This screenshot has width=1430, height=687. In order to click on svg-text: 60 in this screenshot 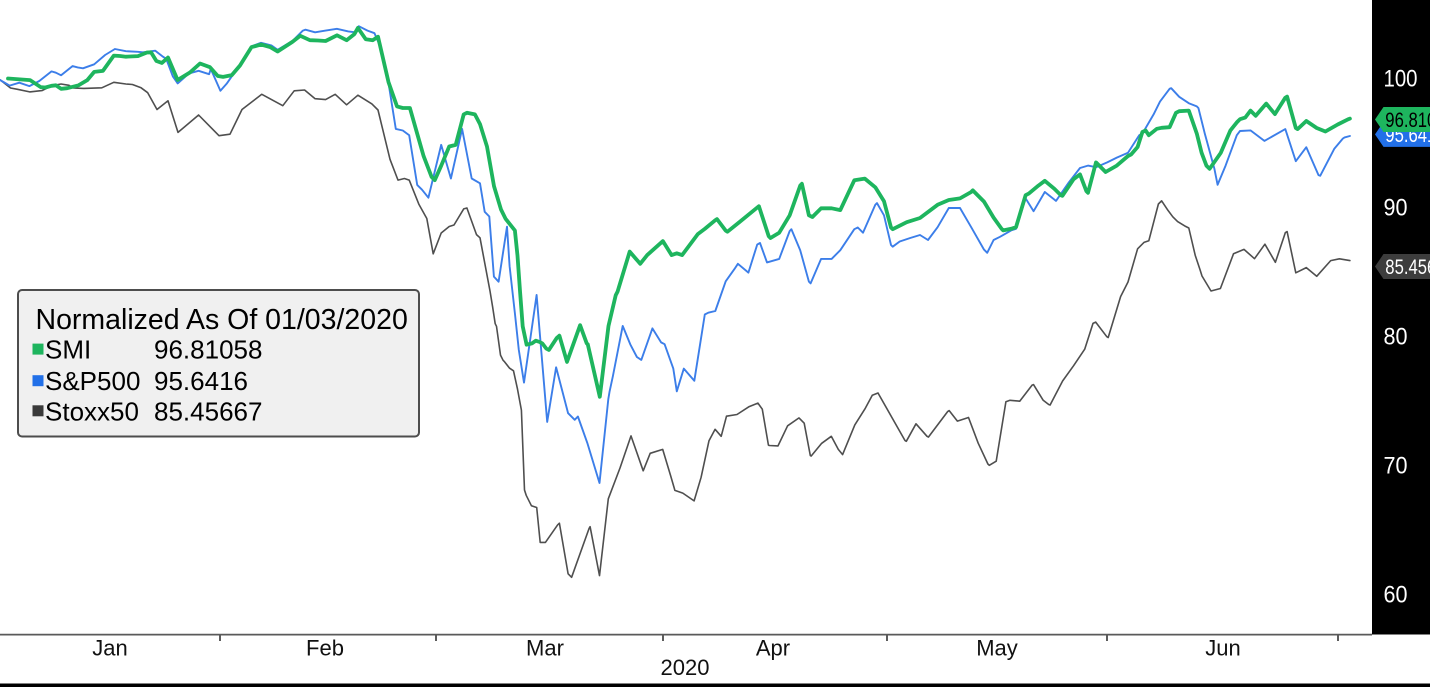, I will do `click(1396, 595)`.